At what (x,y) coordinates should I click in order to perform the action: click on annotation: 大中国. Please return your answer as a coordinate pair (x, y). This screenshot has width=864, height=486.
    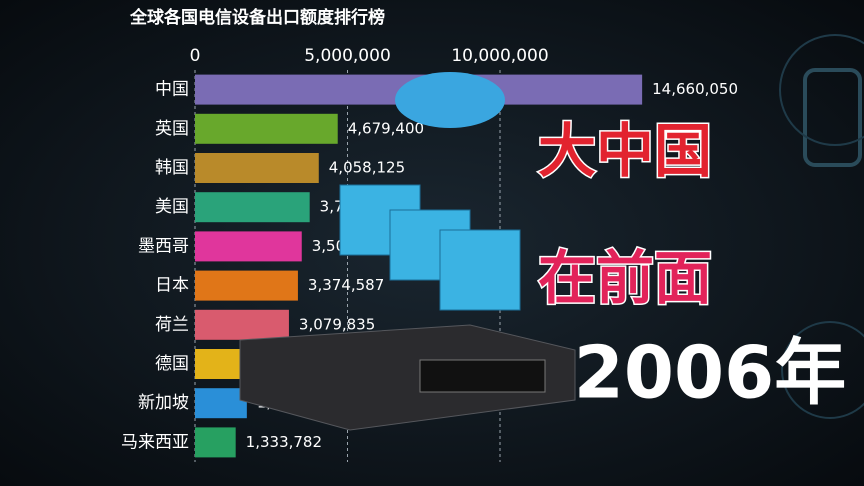
    Looking at the image, I should click on (625, 151).